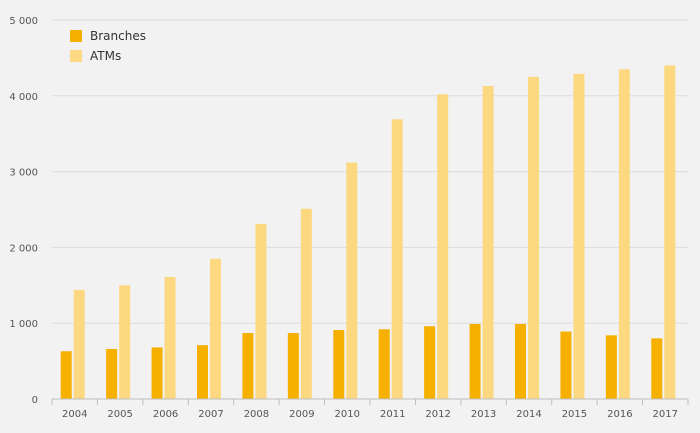 The image size is (700, 433). Describe the element at coordinates (670, 232) in the screenshot. I see `bar-atms-2017` at that location.